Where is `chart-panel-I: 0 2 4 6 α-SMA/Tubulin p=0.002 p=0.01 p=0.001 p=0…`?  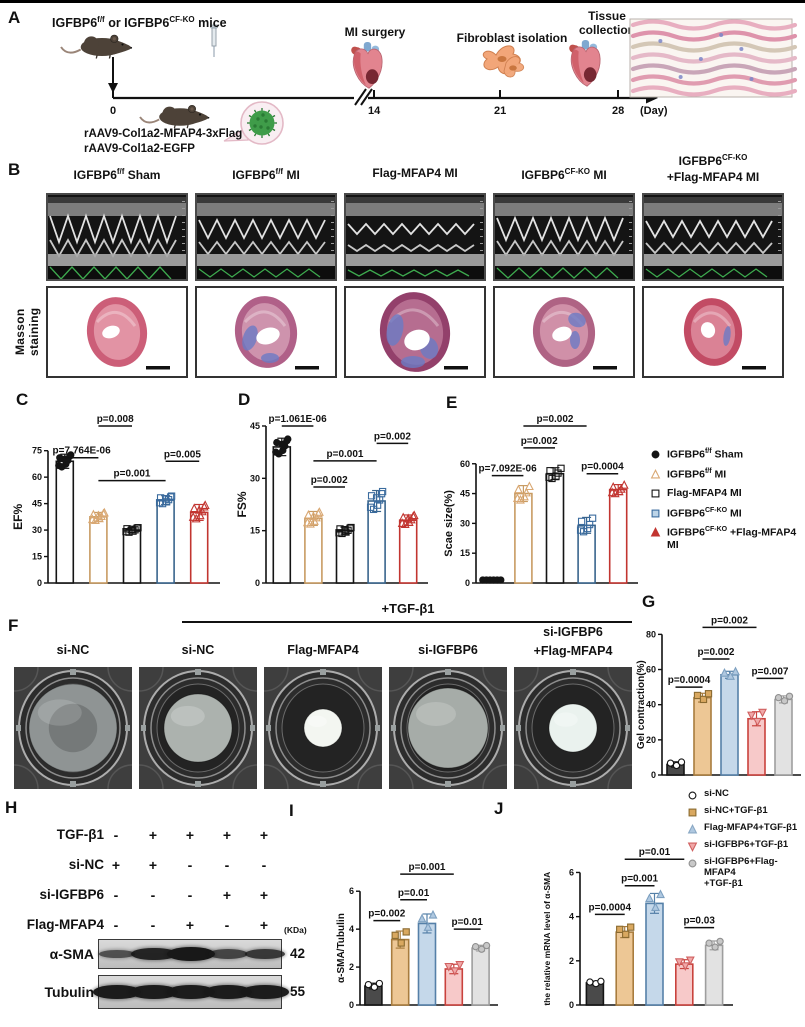 chart-panel-I: 0 2 4 6 α-SMA/Tubulin p=0.002 p=0.01 p=0.001 p=0… is located at coordinates (418, 934).